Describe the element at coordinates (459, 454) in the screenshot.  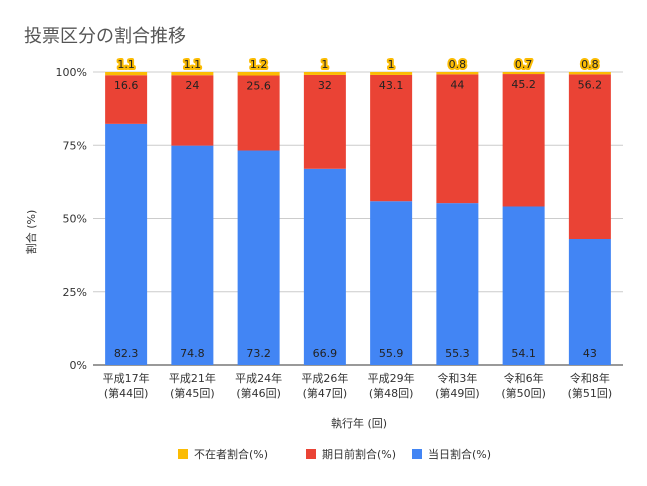
I see `legend-label: 当日割合(%)` at that location.